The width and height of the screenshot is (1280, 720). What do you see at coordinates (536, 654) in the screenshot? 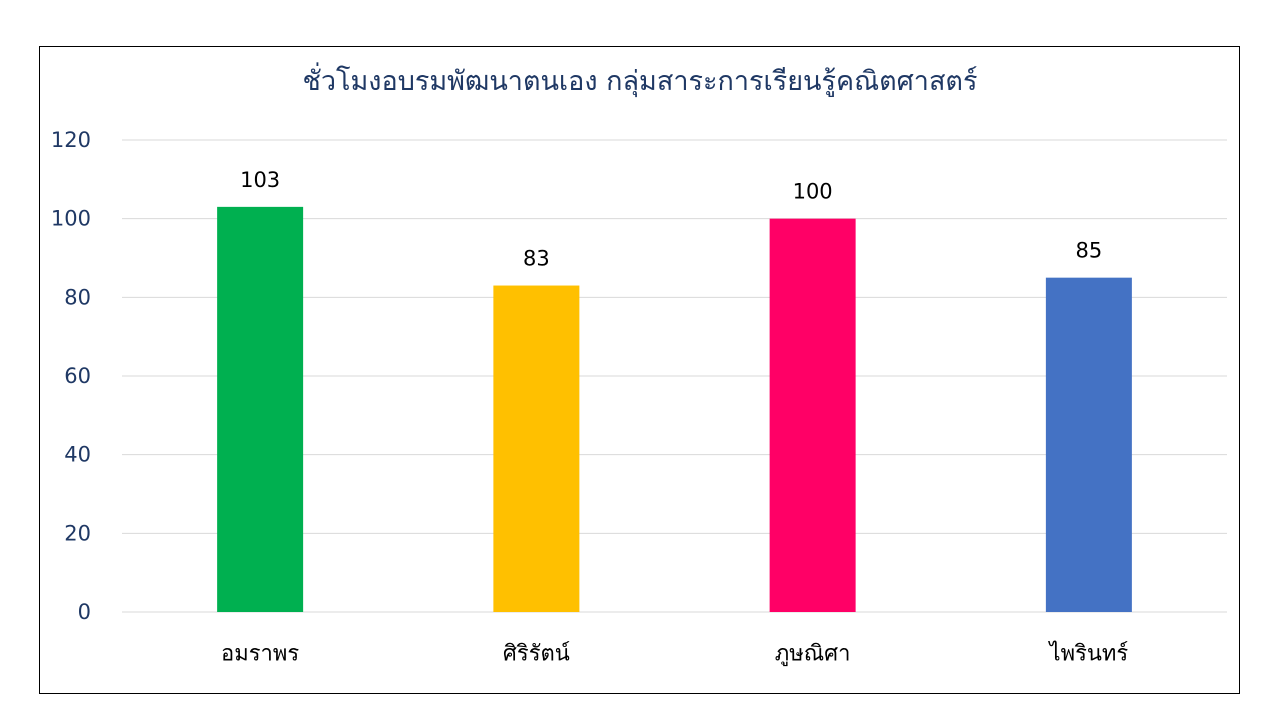
I see `x-category-label: ศิริรัตน์` at bounding box center [536, 654].